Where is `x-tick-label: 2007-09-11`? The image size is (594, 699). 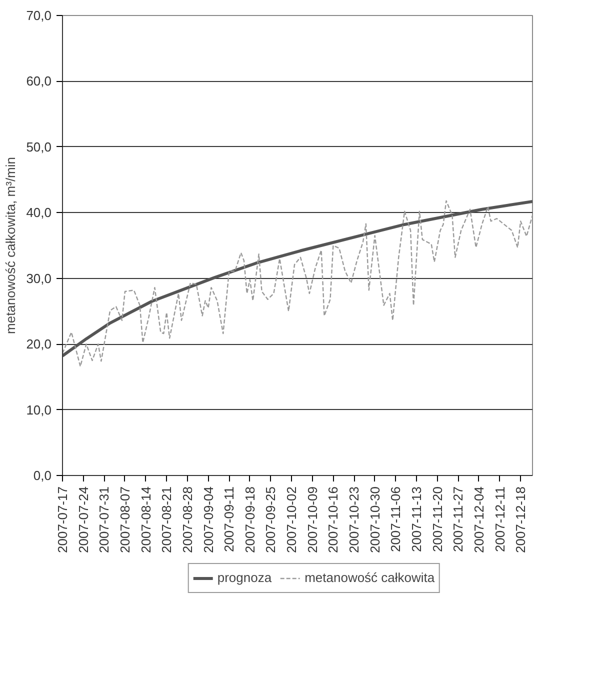
x-tick-label: 2007-09-11 is located at coordinates (229, 519).